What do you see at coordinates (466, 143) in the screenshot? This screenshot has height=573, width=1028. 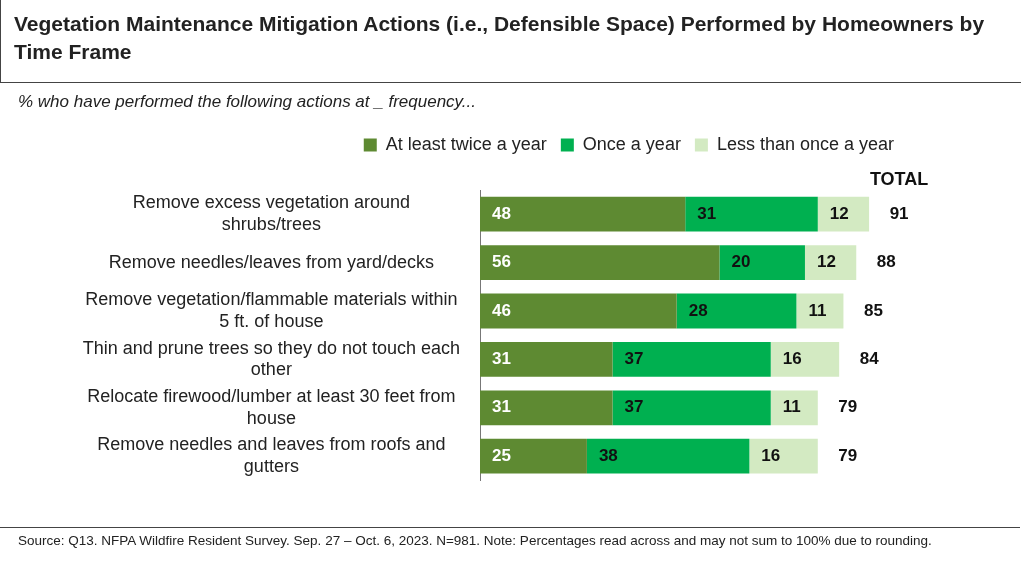 I see `legend-label: At least twice a year` at bounding box center [466, 143].